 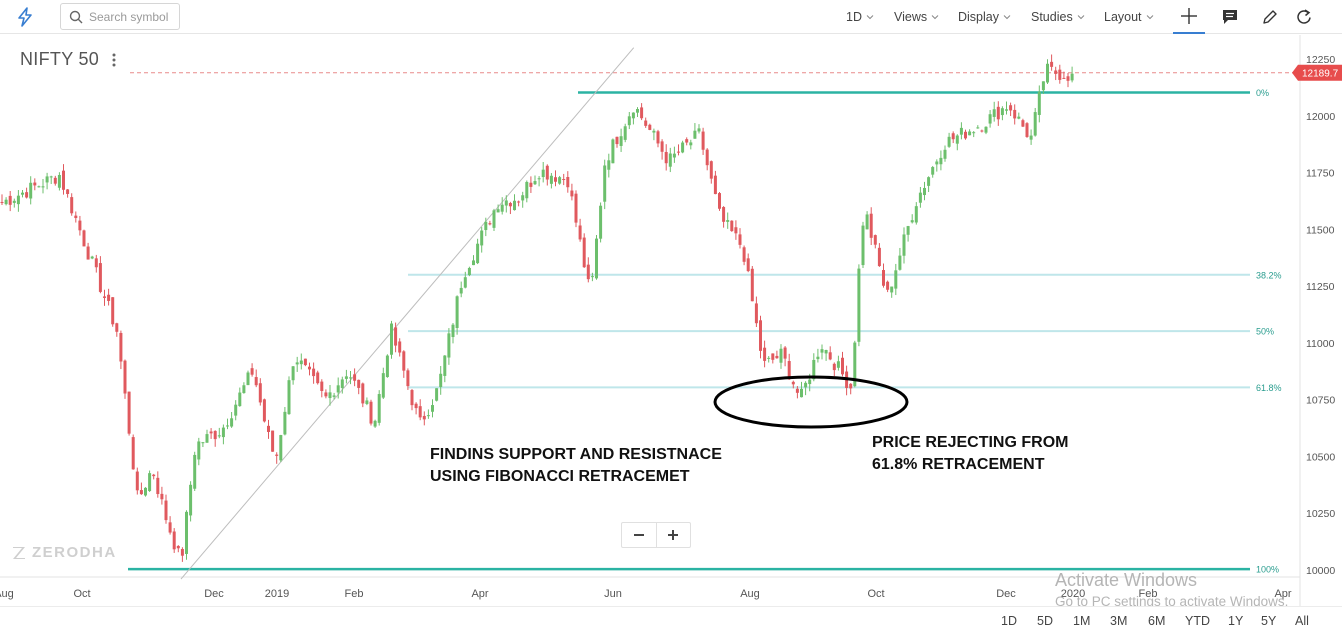 What do you see at coordinates (1189, 17) in the screenshot?
I see `crosshair-button` at bounding box center [1189, 17].